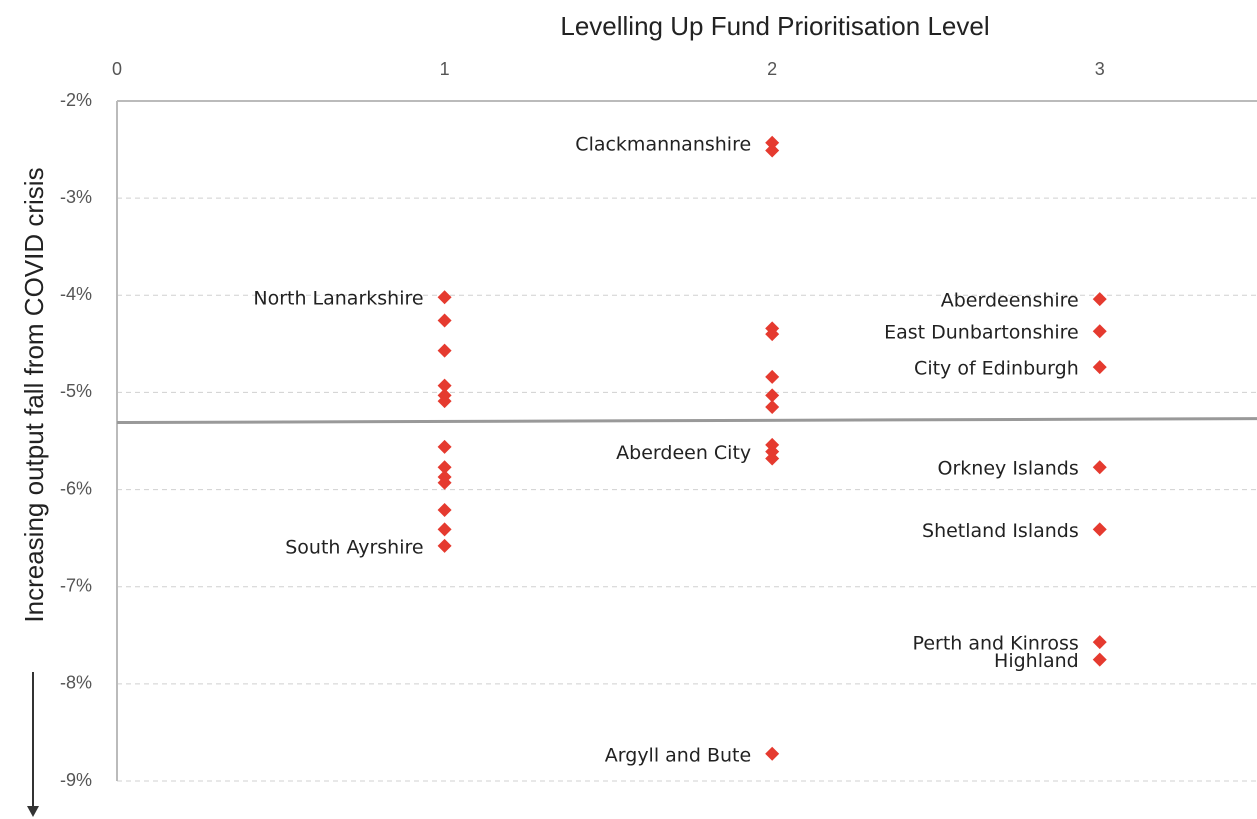 The width and height of the screenshot is (1257, 819). What do you see at coordinates (34, 394) in the screenshot?
I see `y-axis-title: Increasing output fall from COVID crisis` at bounding box center [34, 394].